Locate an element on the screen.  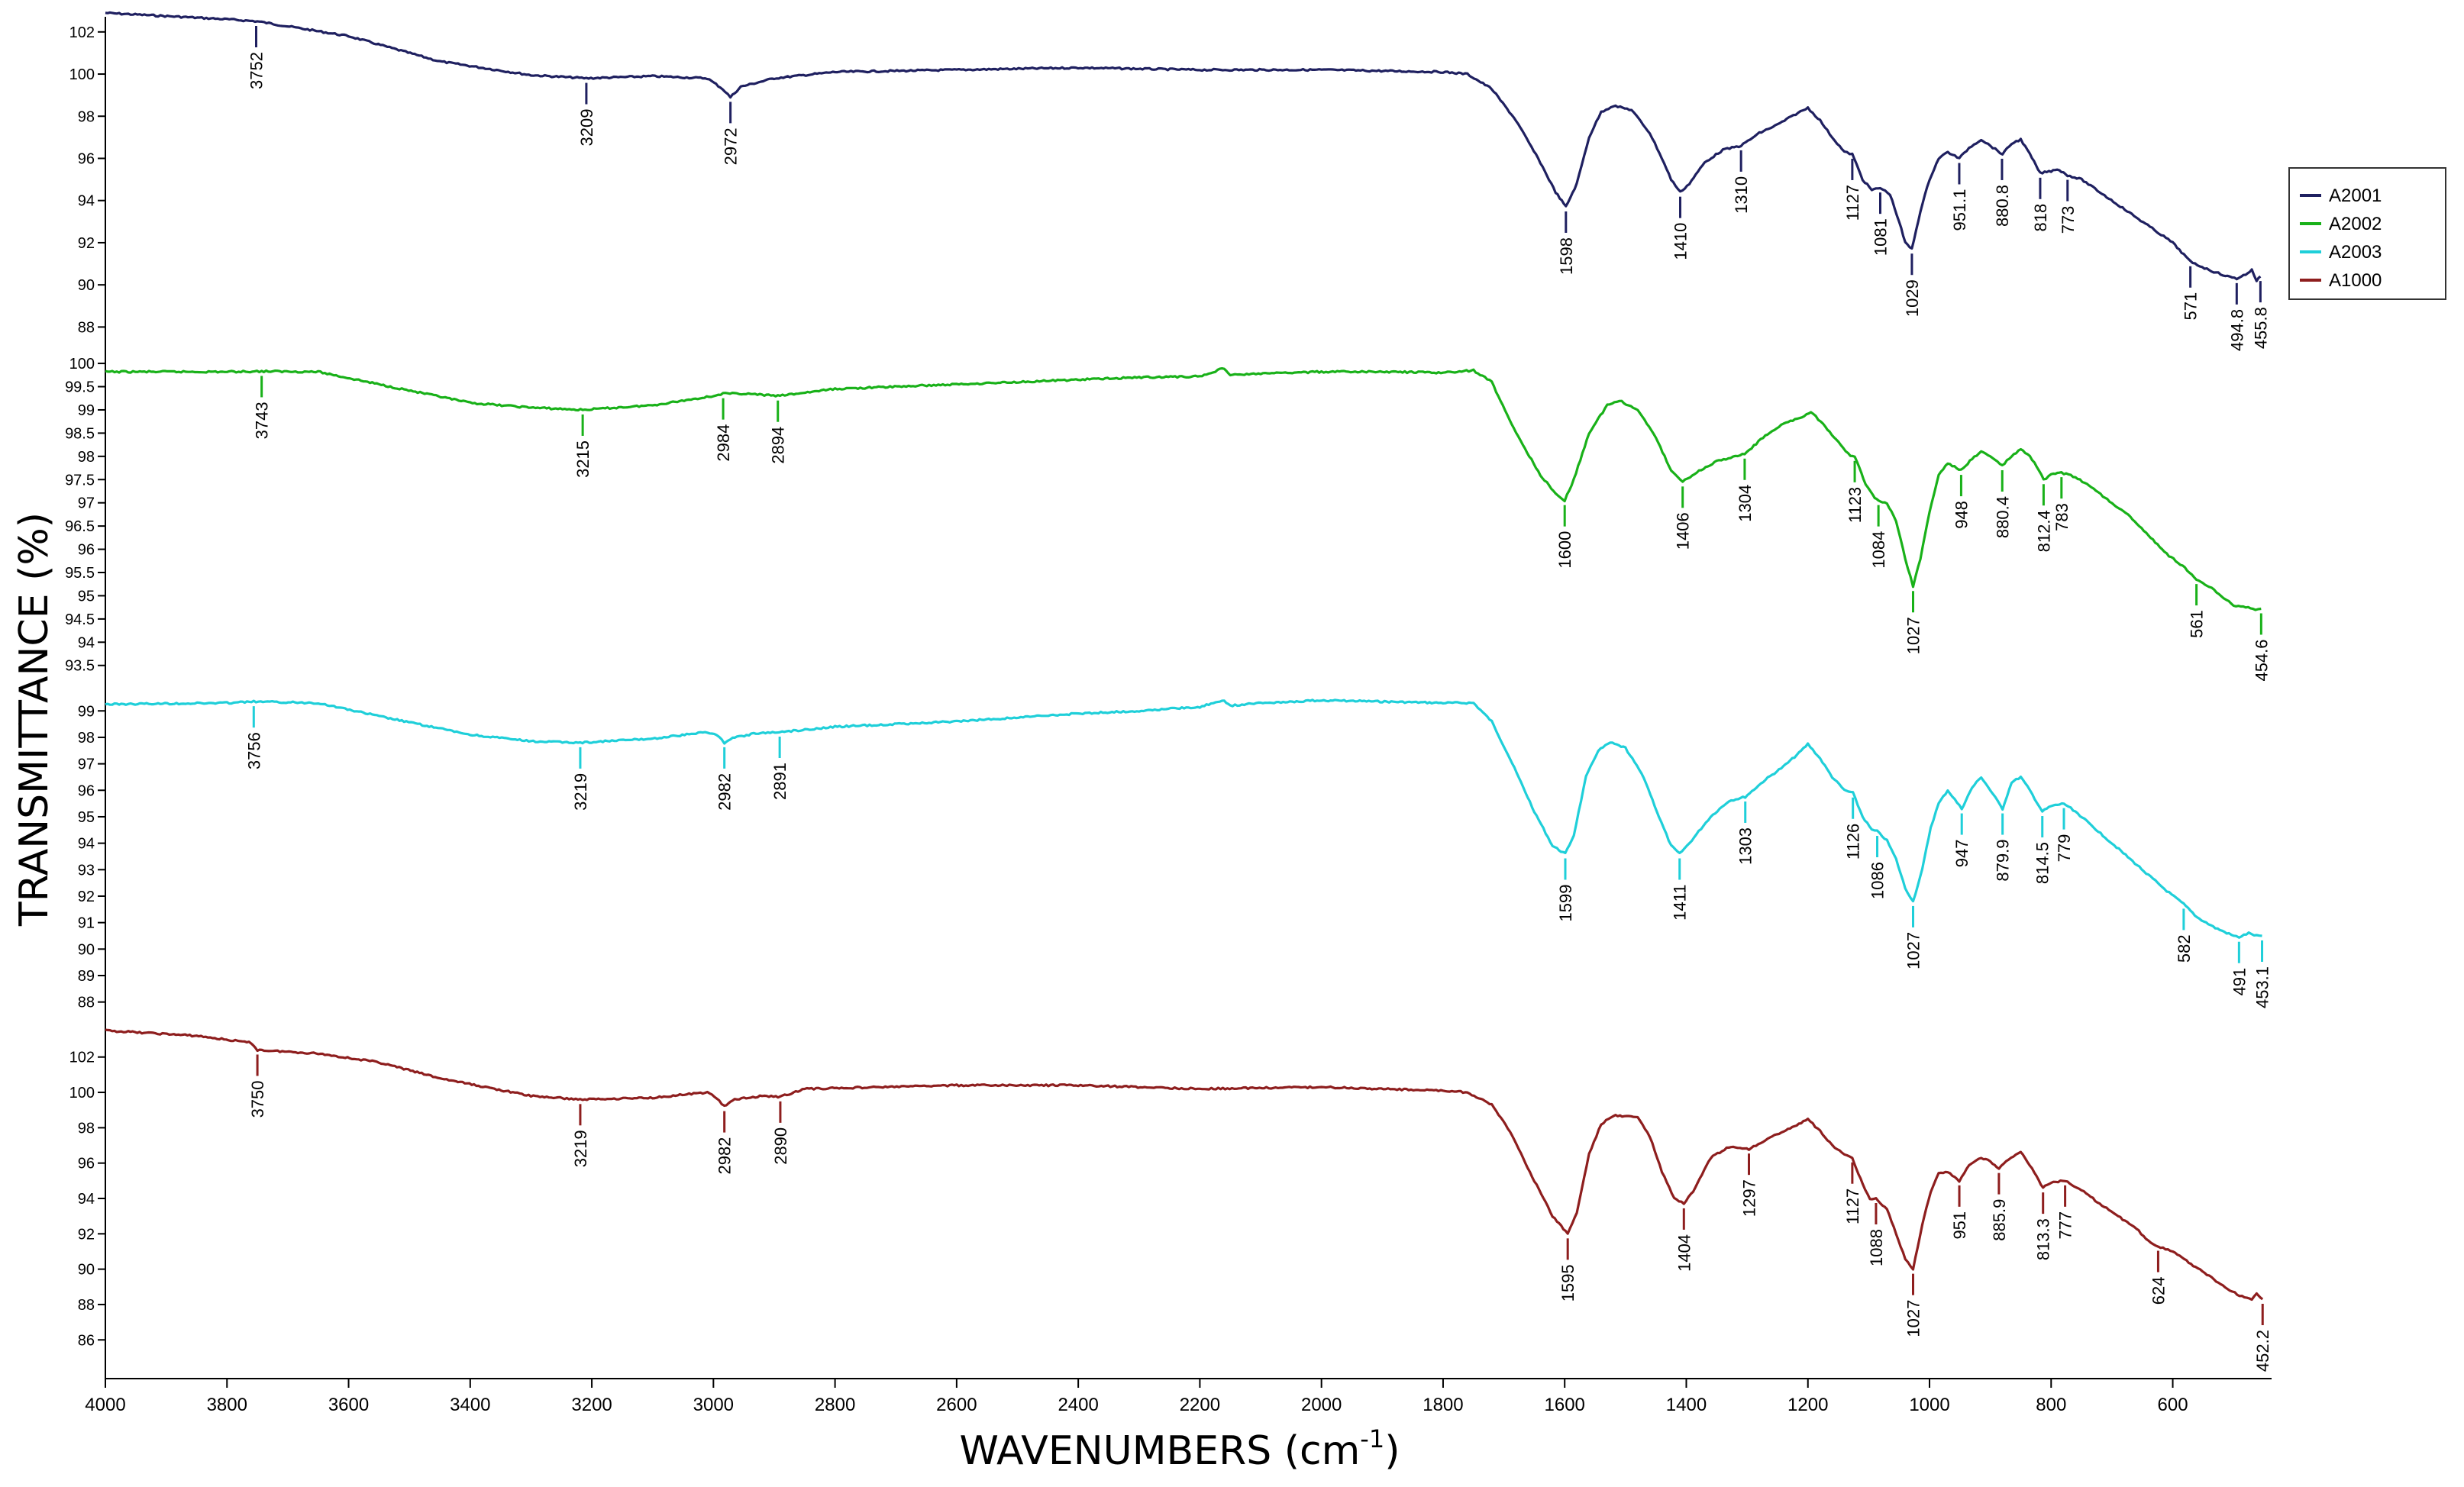
peak-label: 1303 is located at coordinates (1745, 846).